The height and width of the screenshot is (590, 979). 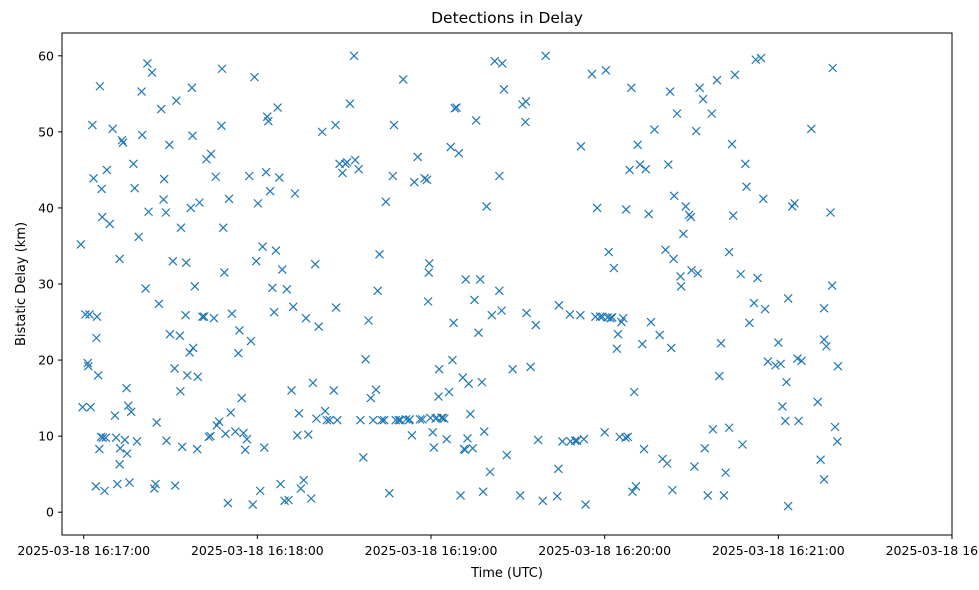 I want to click on y-tick-label: 30, so click(x=46, y=284).